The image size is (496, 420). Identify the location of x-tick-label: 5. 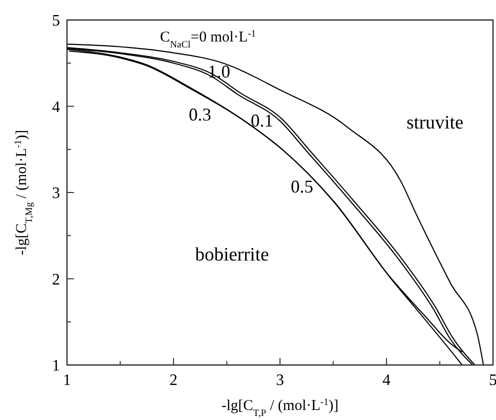
(492, 380).